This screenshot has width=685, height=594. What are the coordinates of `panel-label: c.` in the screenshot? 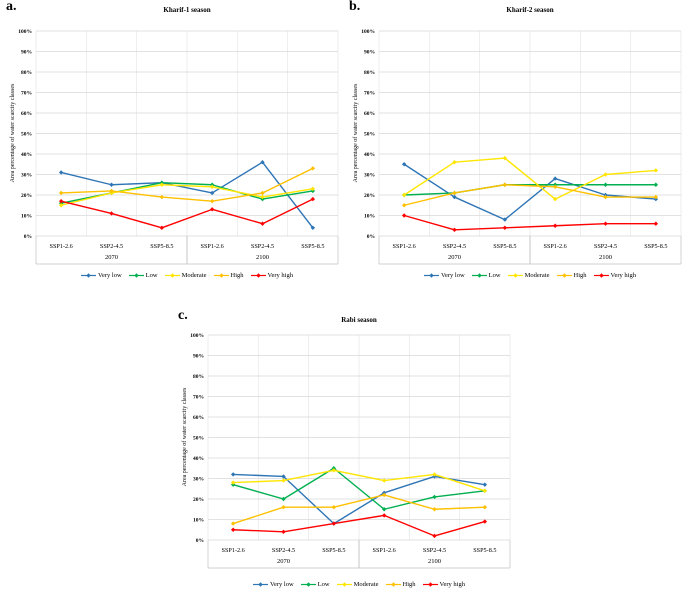 It's located at (183, 315).